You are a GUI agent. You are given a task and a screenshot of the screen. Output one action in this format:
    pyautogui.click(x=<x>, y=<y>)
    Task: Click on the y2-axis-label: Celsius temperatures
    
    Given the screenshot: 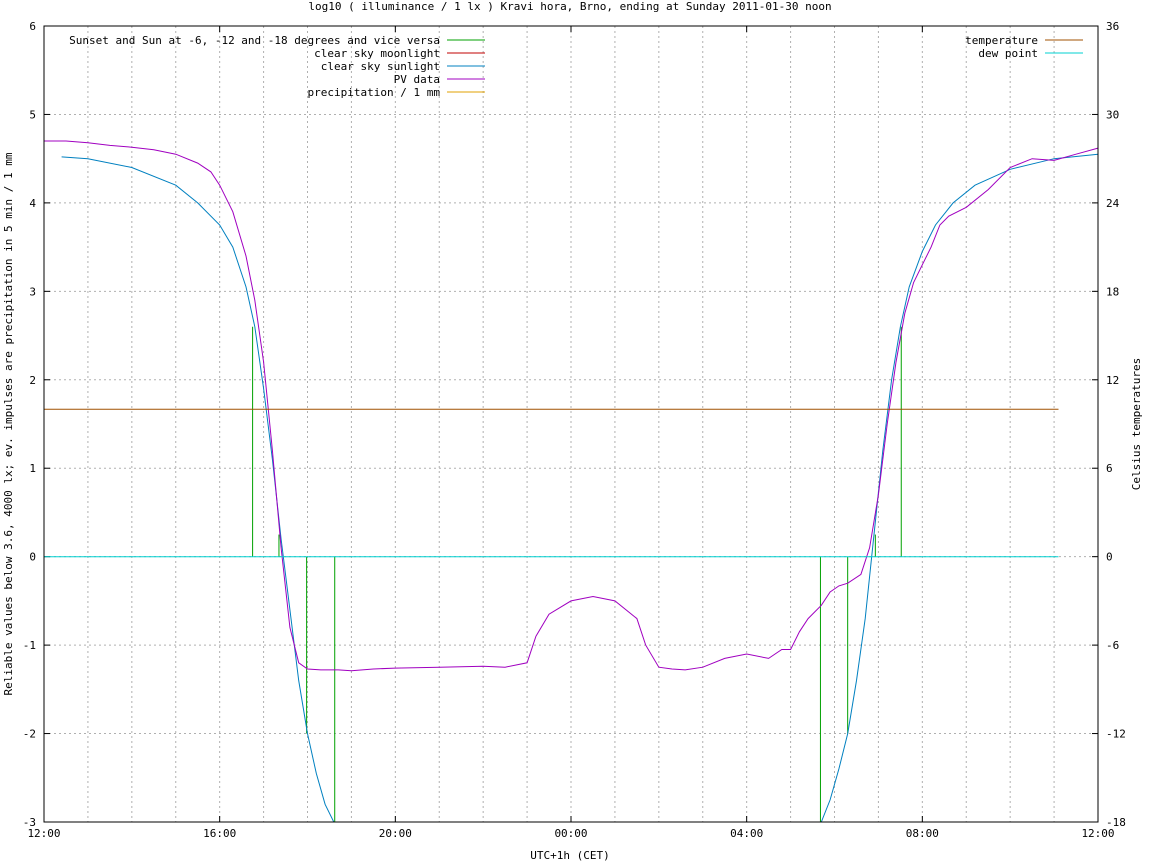 What is the action you would take?
    pyautogui.click(x=1136, y=424)
    